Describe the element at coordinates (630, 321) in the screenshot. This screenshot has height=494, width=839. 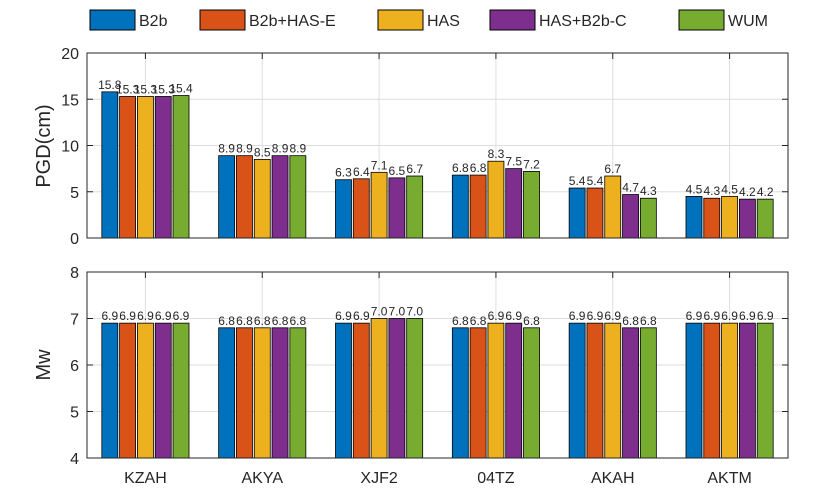
I see `value-label-has-b2b-c-akah: 6.8` at that location.